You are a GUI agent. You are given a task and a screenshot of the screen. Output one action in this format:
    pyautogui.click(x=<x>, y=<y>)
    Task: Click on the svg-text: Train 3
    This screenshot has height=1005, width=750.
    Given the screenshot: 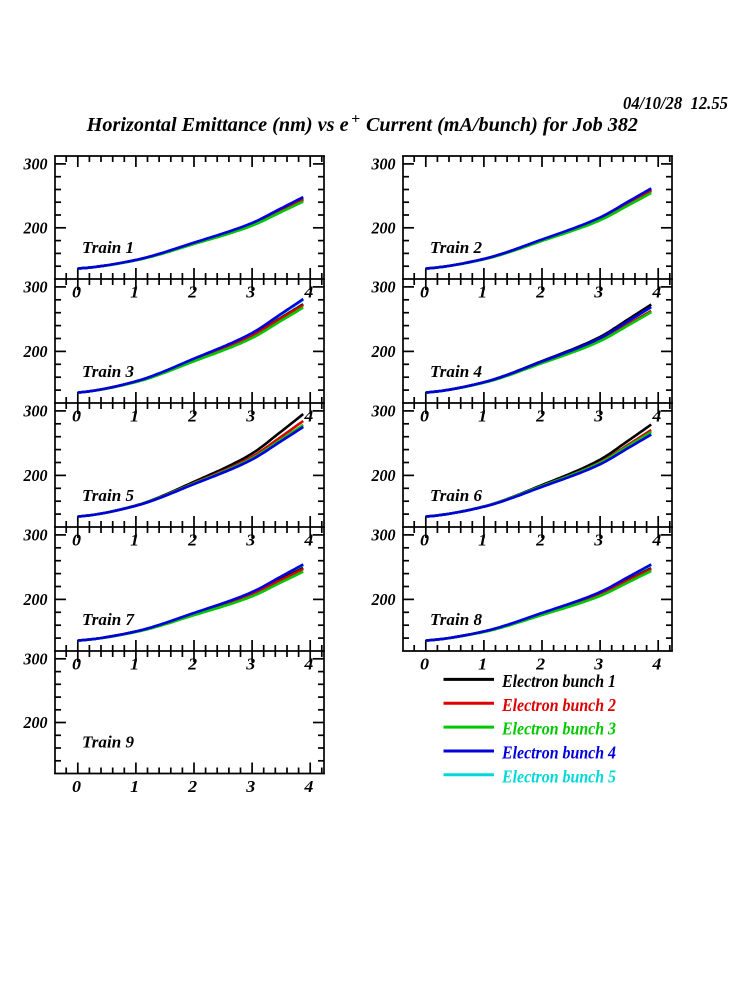 What is the action you would take?
    pyautogui.click(x=108, y=371)
    